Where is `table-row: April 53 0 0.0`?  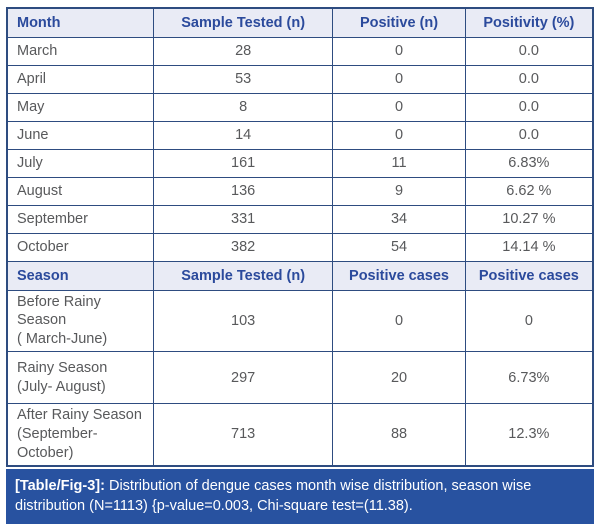 table-row: April 53 0 0.0 is located at coordinates (300, 79).